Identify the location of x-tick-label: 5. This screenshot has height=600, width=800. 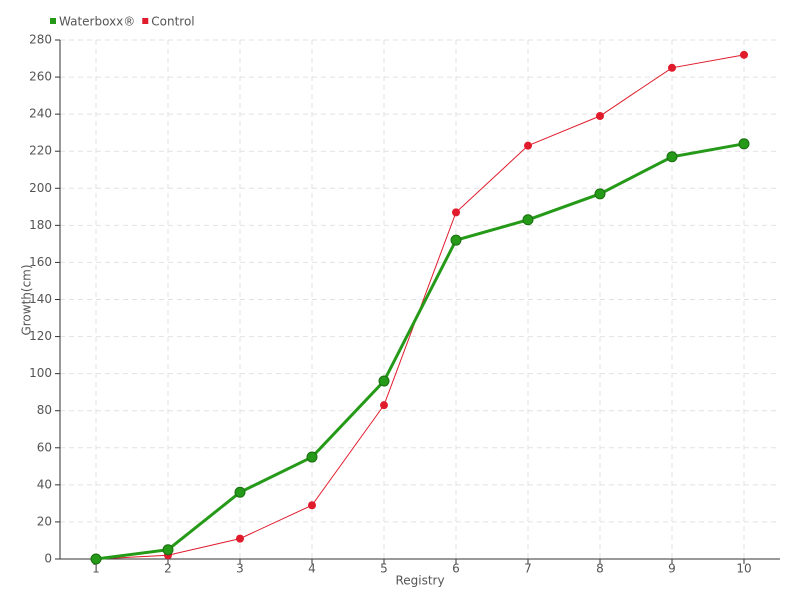
(384, 569).